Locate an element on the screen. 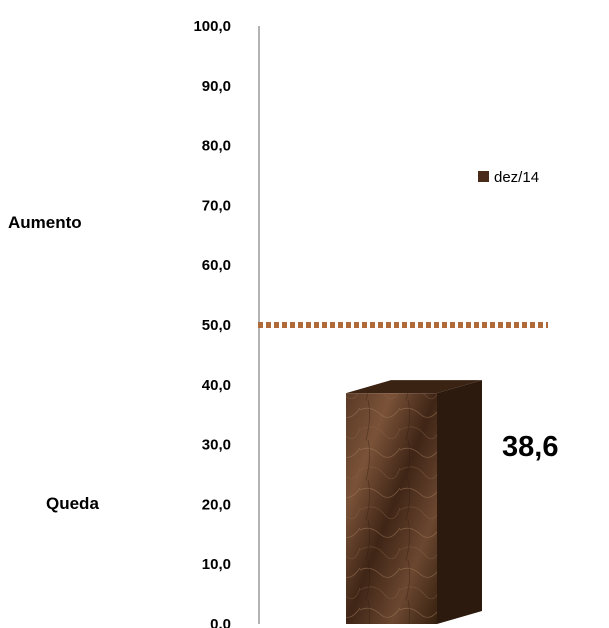 Image resolution: width=609 pixels, height=628 pixels. legend-label-dez14: dez/14 is located at coordinates (516, 177).